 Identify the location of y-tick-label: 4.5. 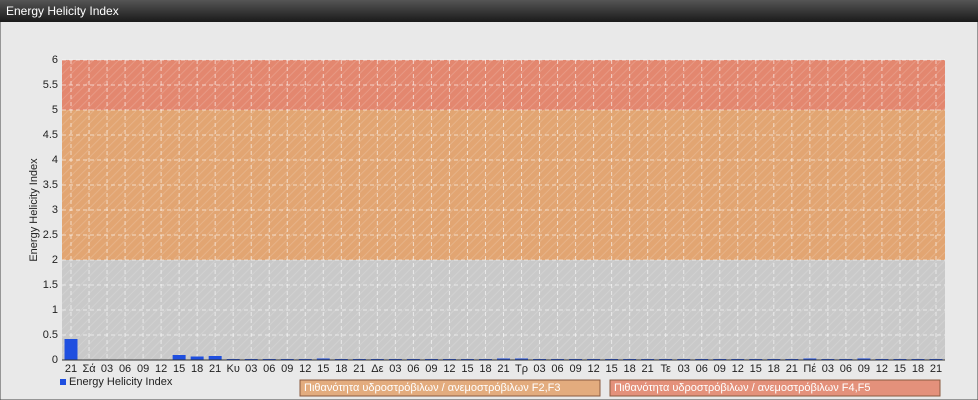
(50, 135).